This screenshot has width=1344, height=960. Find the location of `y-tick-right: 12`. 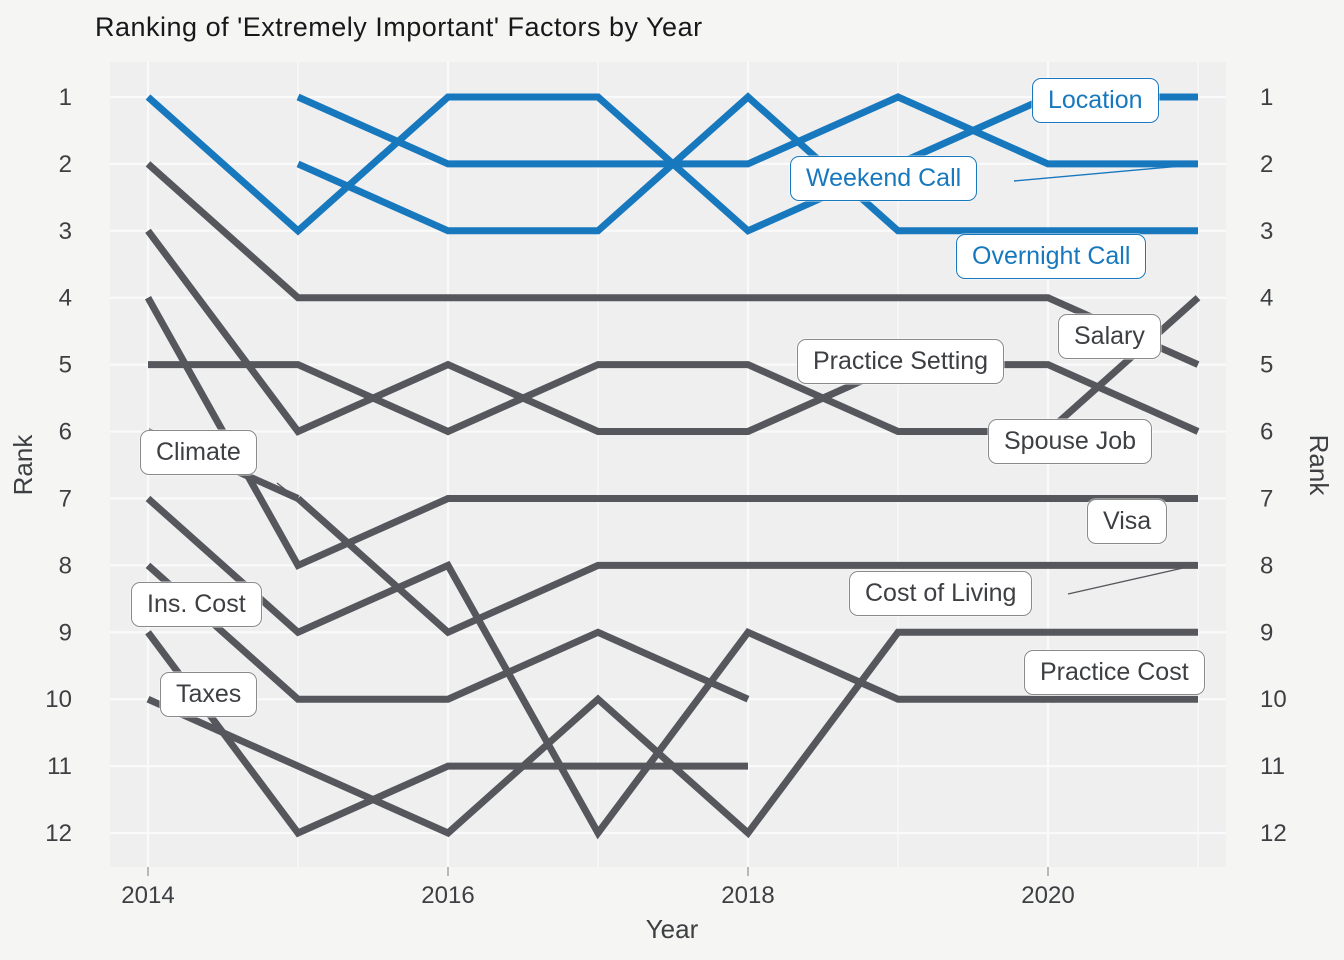

y-tick-right: 12 is located at coordinates (1273, 833).